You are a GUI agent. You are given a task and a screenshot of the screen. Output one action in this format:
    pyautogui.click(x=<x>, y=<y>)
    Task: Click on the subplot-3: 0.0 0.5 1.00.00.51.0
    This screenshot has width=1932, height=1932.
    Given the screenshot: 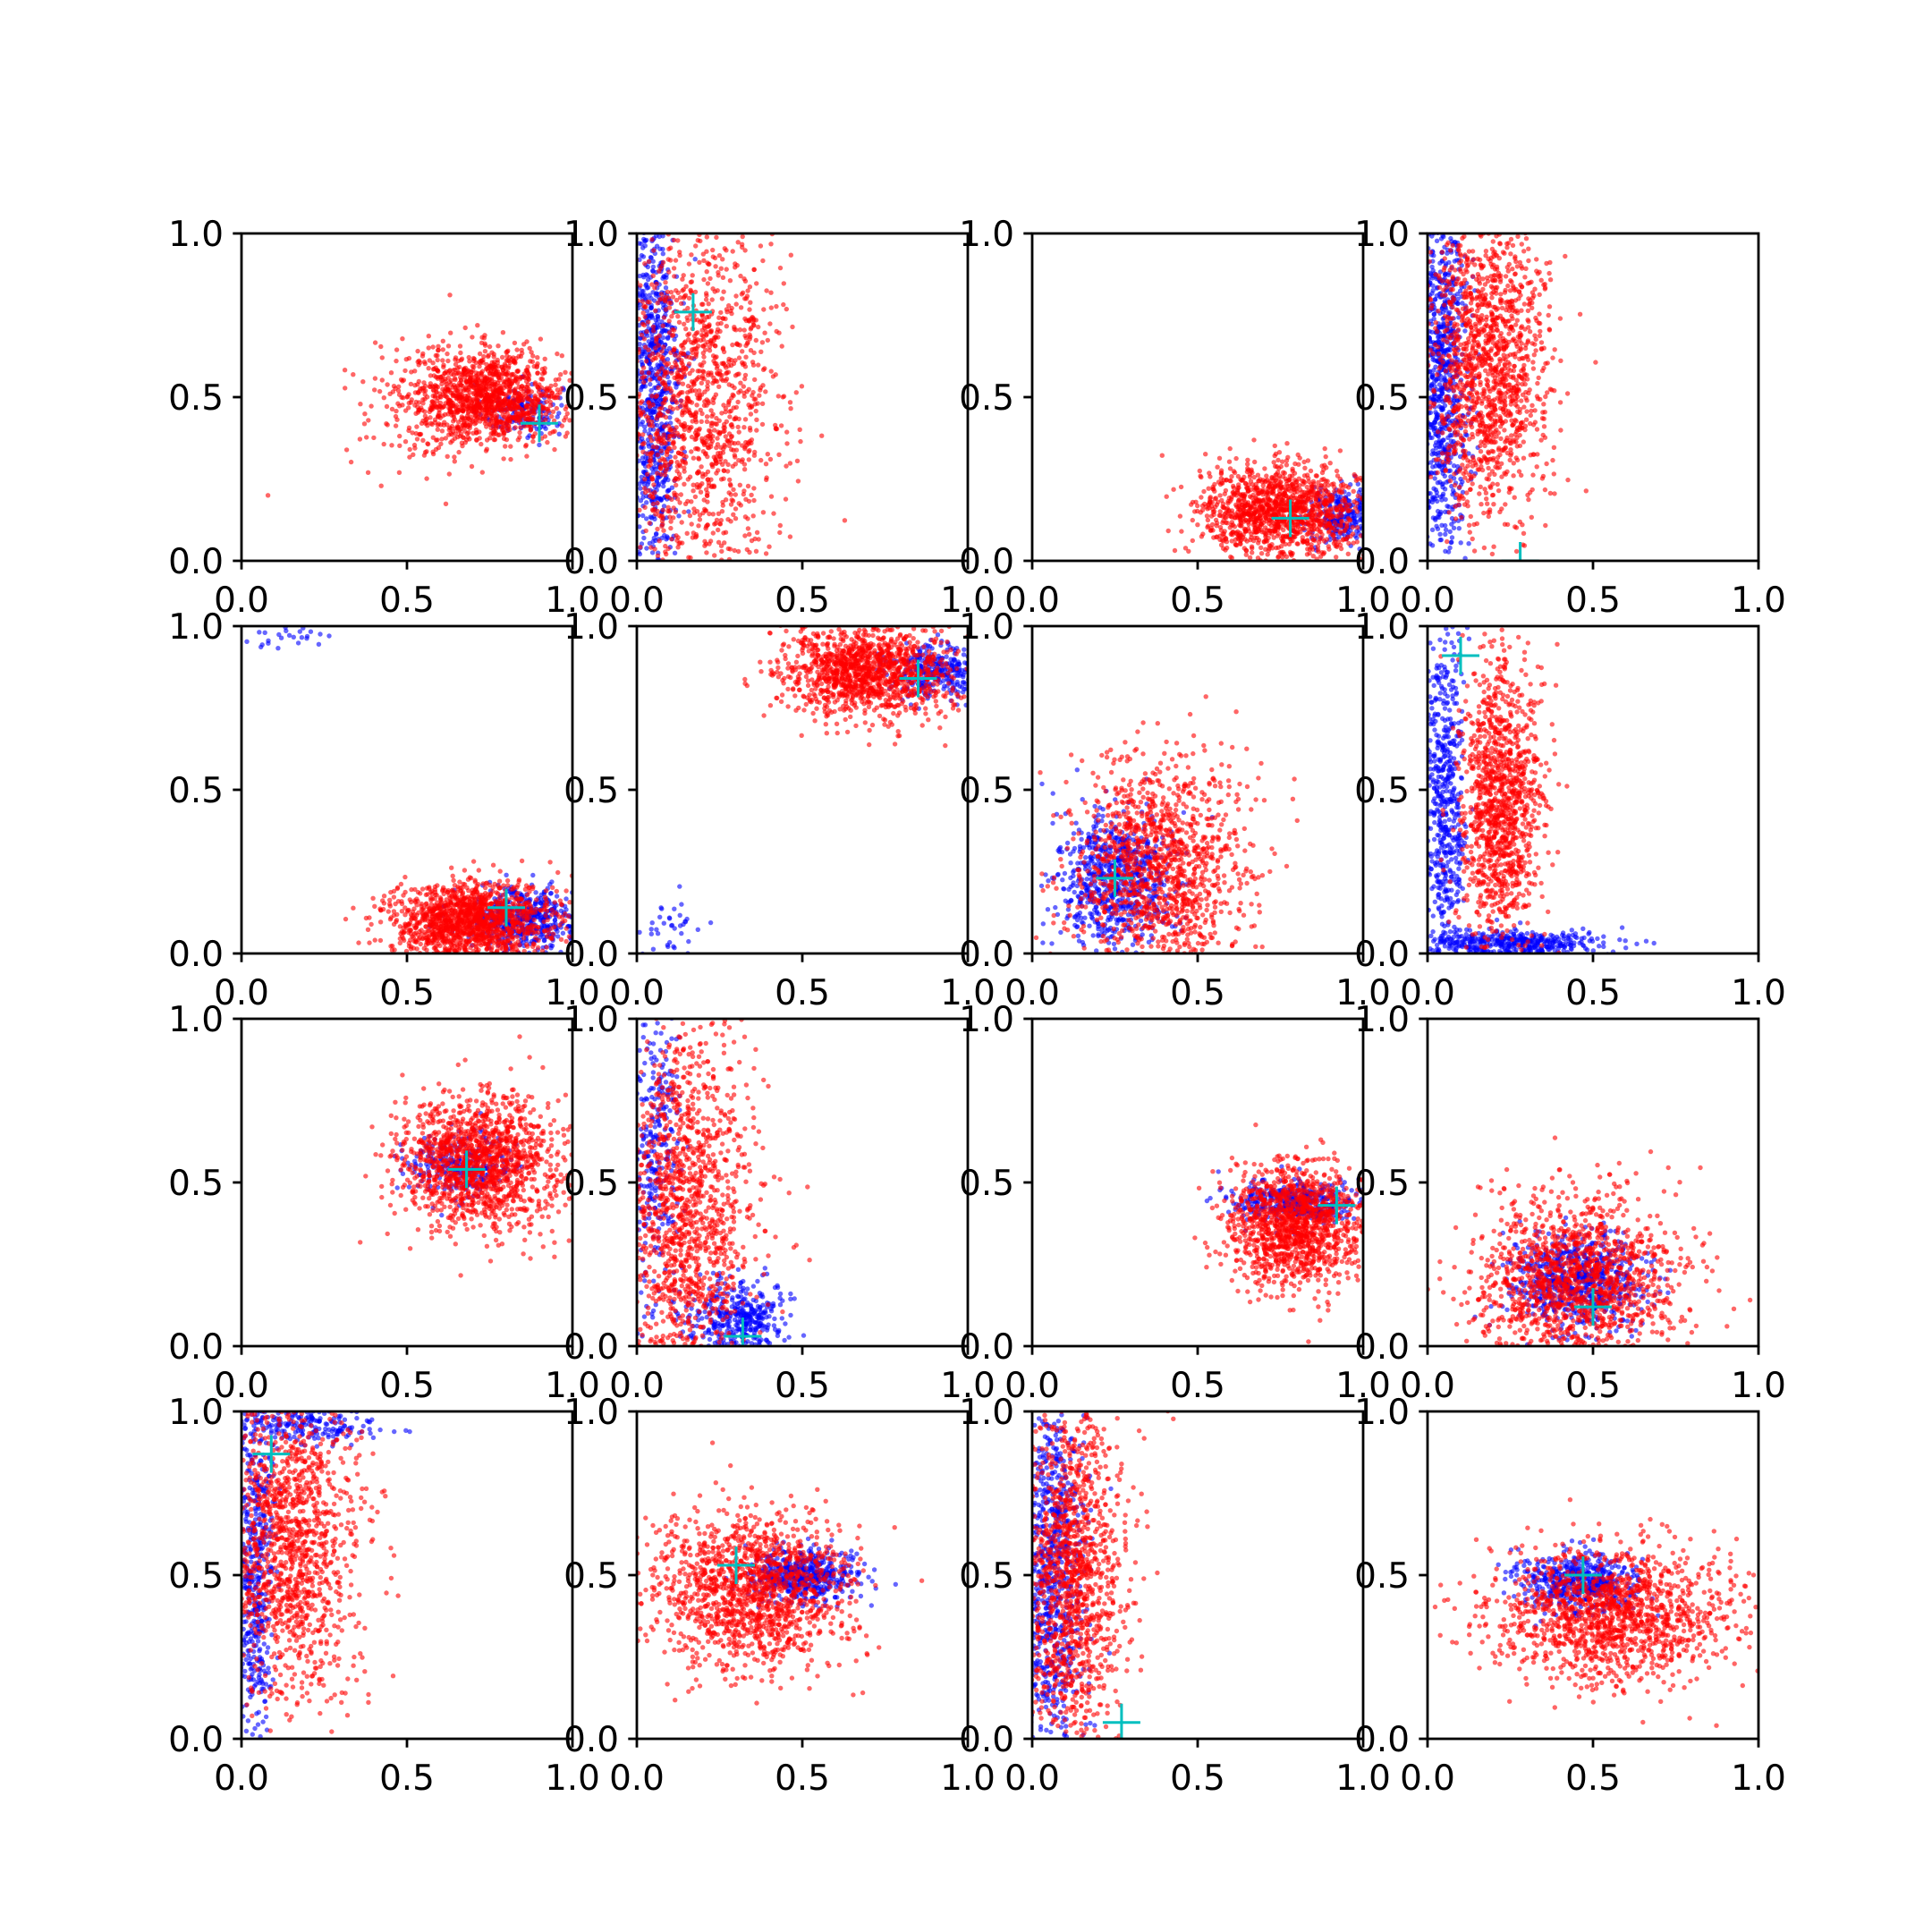 What is the action you would take?
    pyautogui.click(x=1175, y=418)
    